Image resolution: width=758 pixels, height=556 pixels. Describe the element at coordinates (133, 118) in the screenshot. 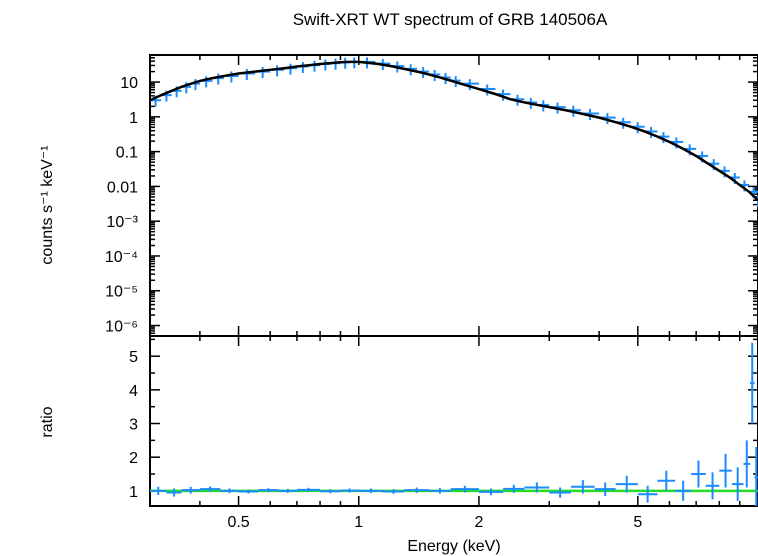

I see `spectrum-y-tick-label: 1` at that location.